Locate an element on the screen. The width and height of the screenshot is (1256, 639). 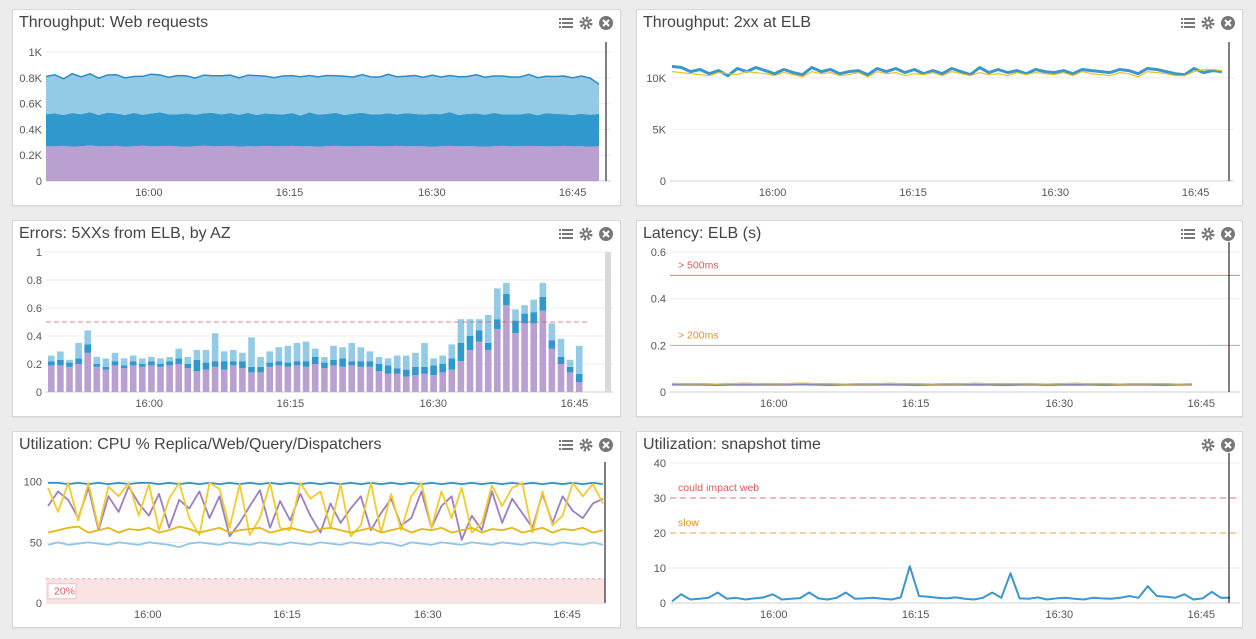
chart-cpu-utilization: 0 50 100 16:00 16:15 16:30 16:45 20% is located at coordinates (315, 541).